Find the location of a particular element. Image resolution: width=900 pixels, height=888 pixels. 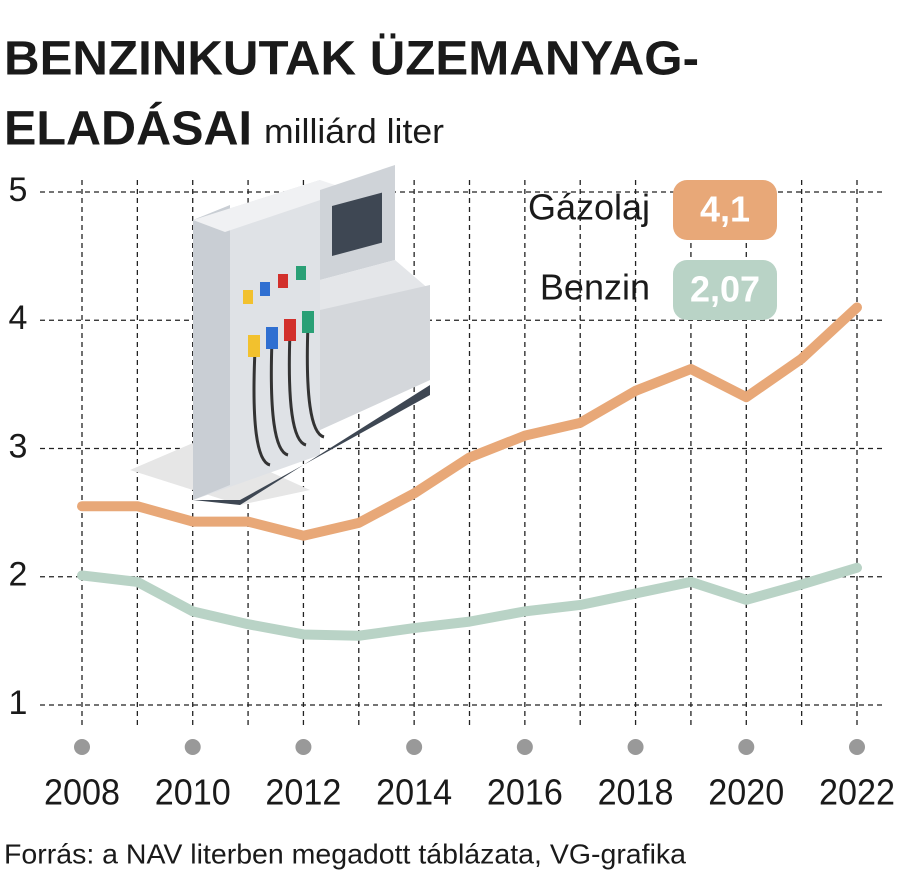

x-tick-label: 2010 is located at coordinates (193, 792).